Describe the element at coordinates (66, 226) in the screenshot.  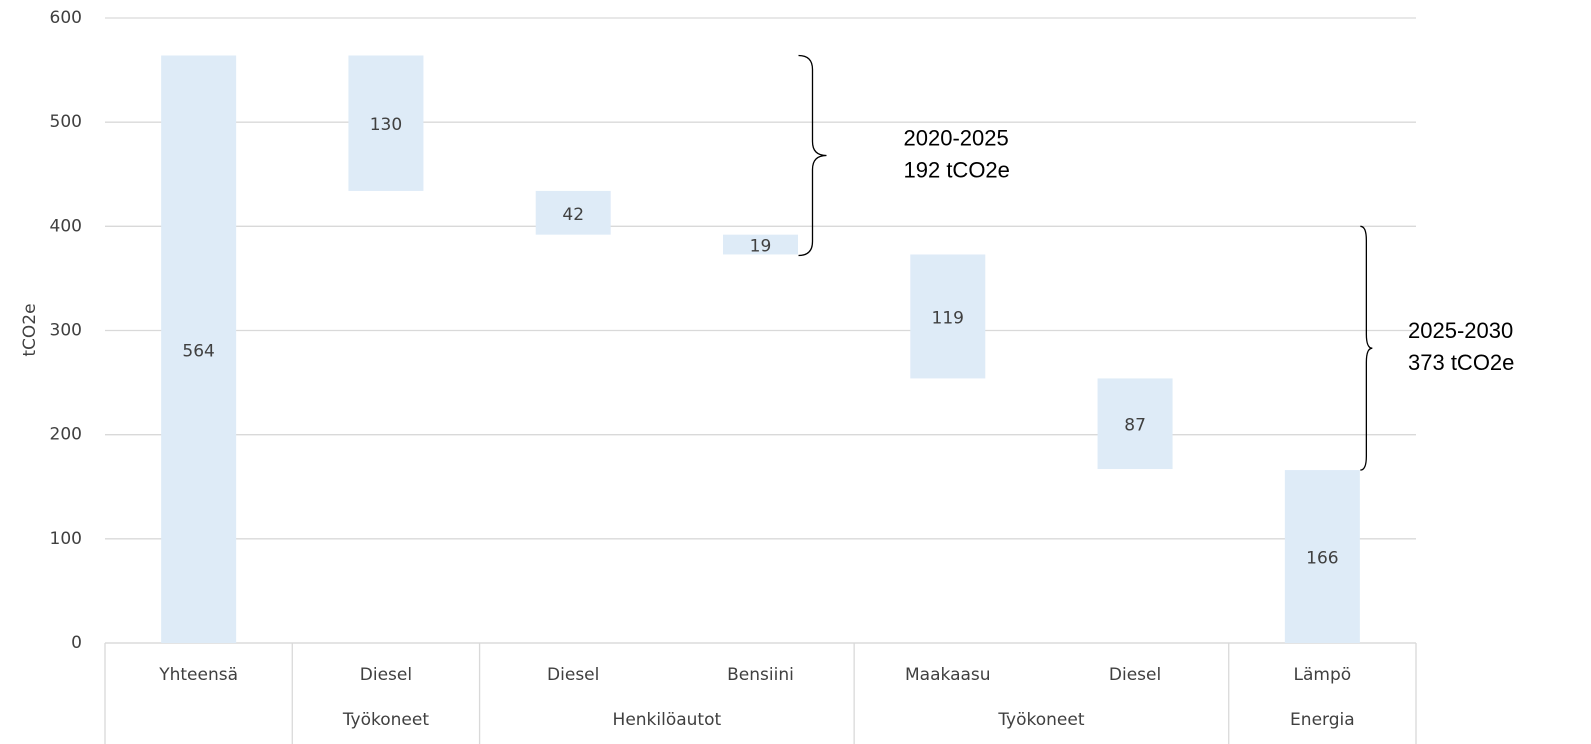
I see `y-tick-label: 400` at that location.